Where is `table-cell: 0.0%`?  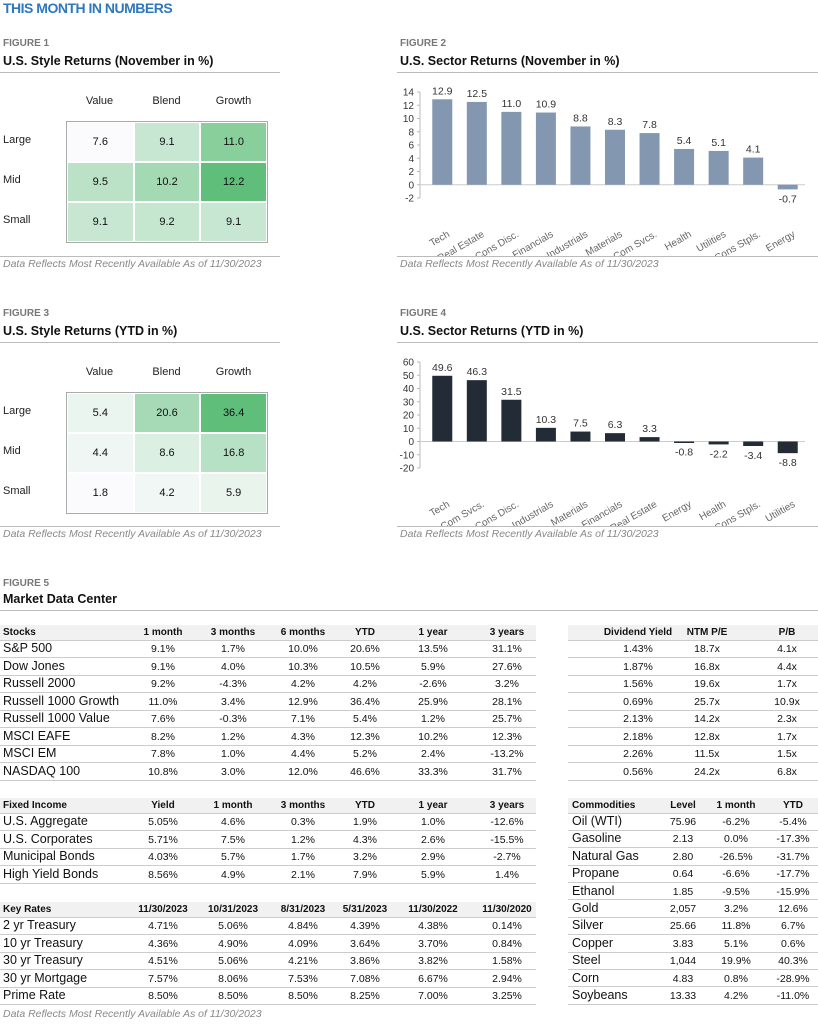
table-cell: 0.0% is located at coordinates (736, 839).